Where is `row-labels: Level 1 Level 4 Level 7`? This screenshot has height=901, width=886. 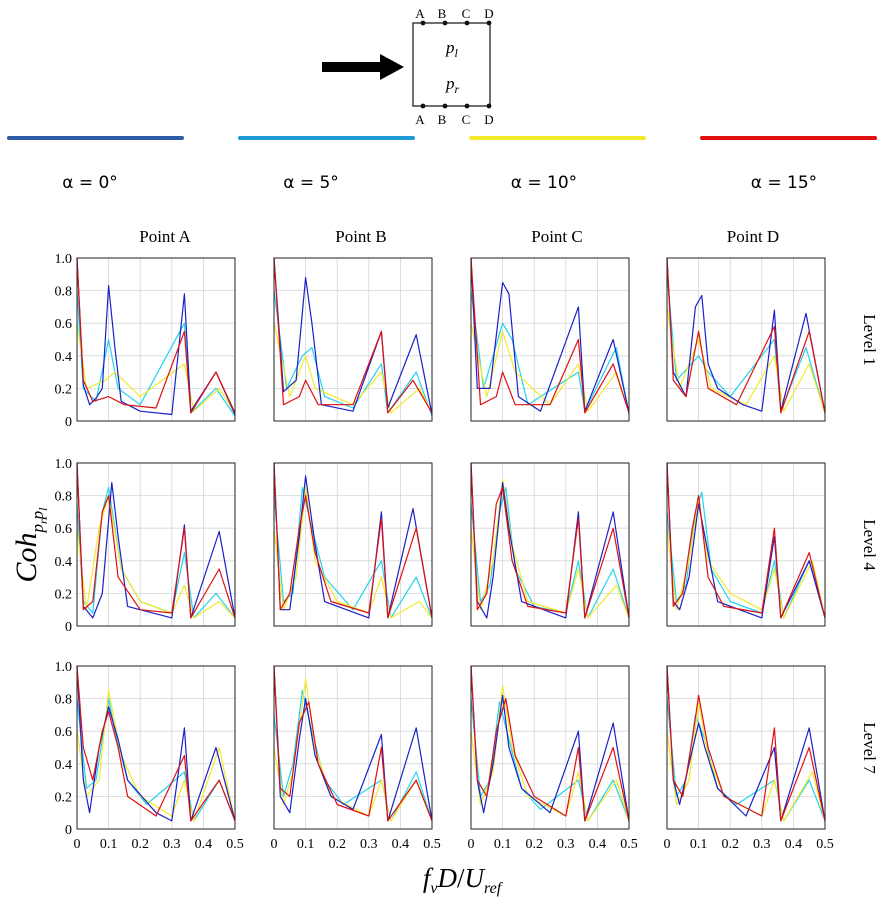
row-labels: Level 1 Level 4 Level 7 is located at coordinates (869, 544).